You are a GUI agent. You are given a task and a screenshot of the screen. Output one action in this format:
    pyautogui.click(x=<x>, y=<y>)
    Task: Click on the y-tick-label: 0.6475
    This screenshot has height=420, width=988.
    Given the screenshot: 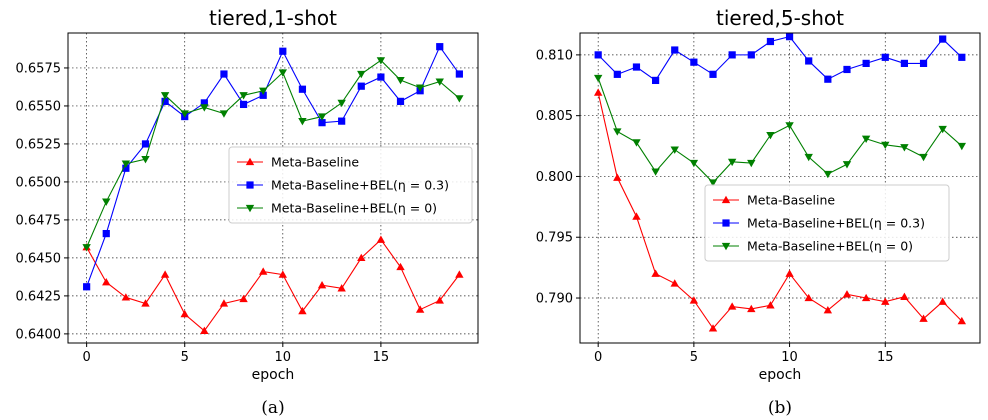 What is the action you would take?
    pyautogui.click(x=39, y=220)
    